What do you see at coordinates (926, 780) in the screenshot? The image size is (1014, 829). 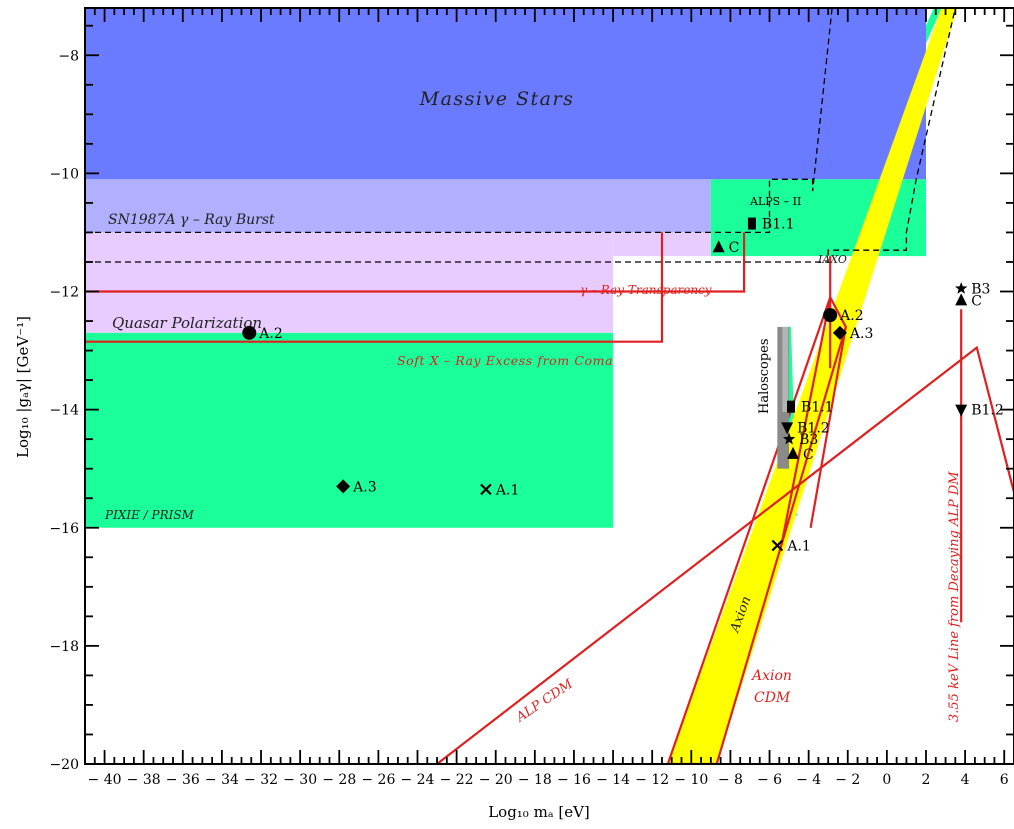 I see `x-tick-label: 2` at bounding box center [926, 780].